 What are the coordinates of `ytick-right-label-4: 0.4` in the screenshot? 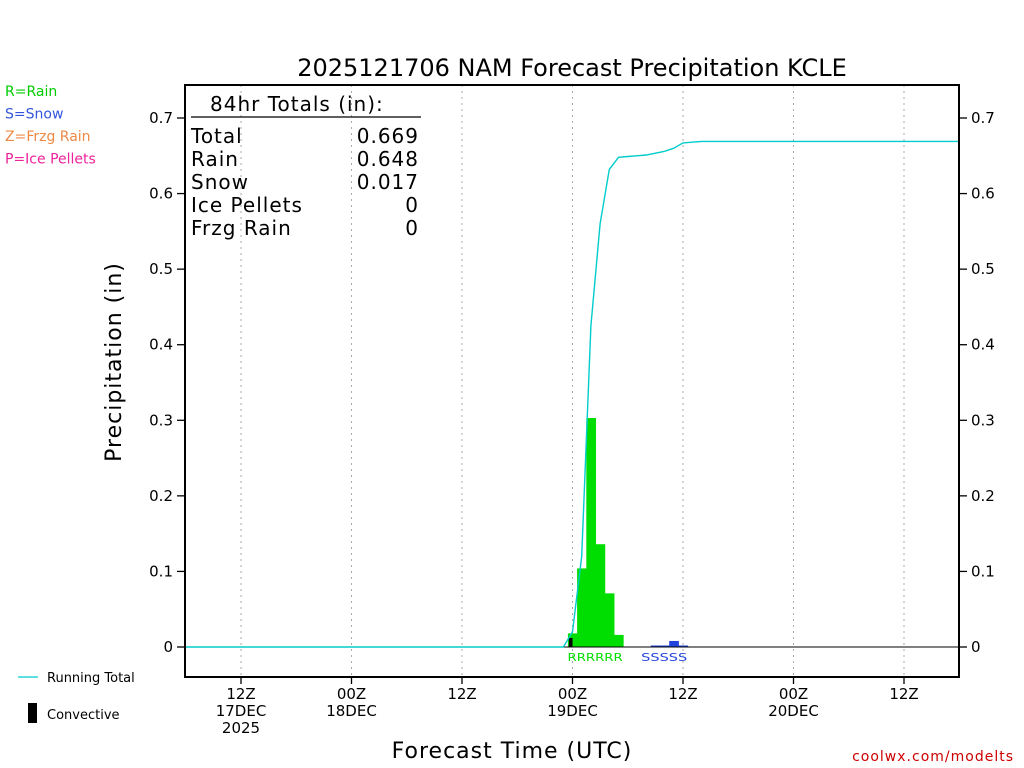 It's located at (983, 345).